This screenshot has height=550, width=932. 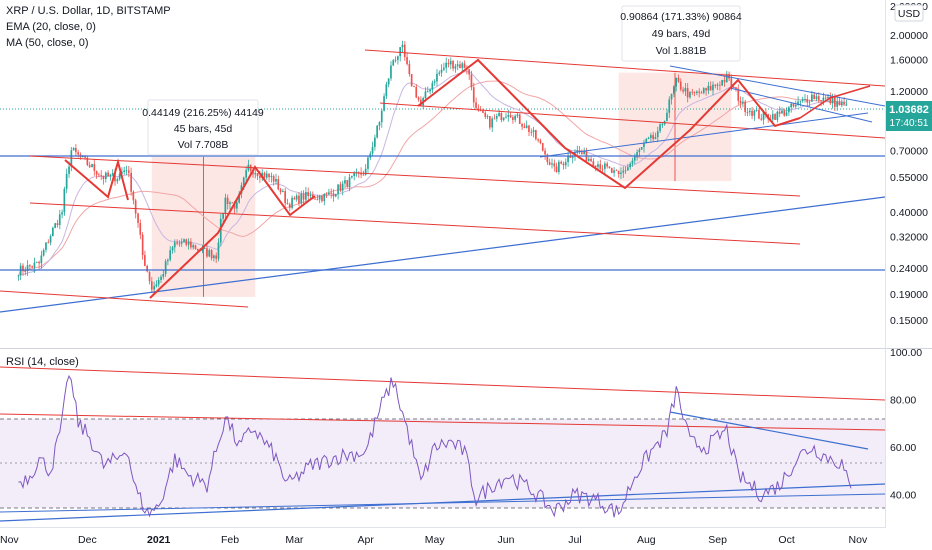 What do you see at coordinates (230, 540) in the screenshot?
I see `time-tick-3: Feb` at bounding box center [230, 540].